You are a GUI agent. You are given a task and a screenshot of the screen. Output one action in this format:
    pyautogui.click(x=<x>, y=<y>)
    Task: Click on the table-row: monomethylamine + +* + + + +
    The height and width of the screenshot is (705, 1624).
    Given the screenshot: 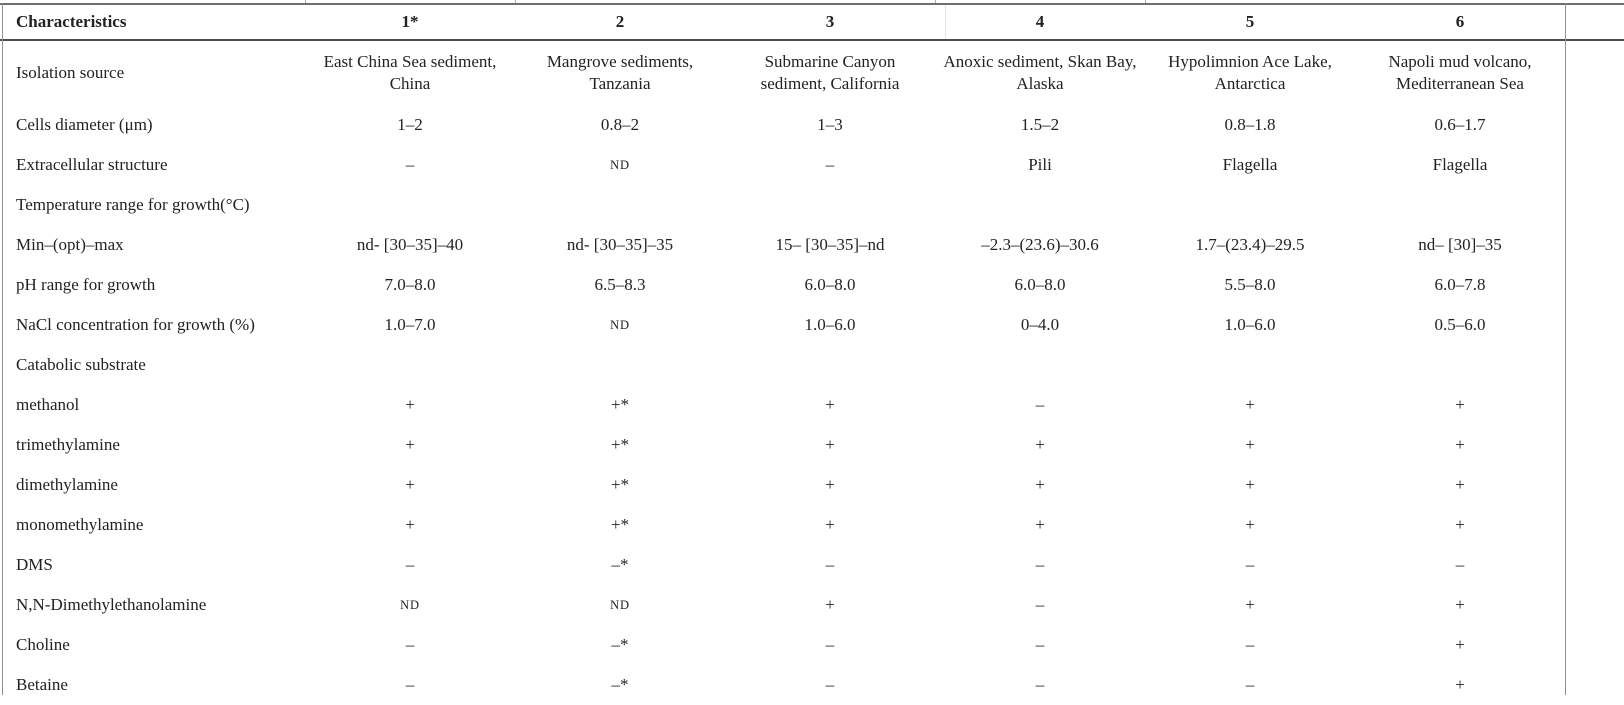 What is the action you would take?
    pyautogui.click(x=783, y=525)
    